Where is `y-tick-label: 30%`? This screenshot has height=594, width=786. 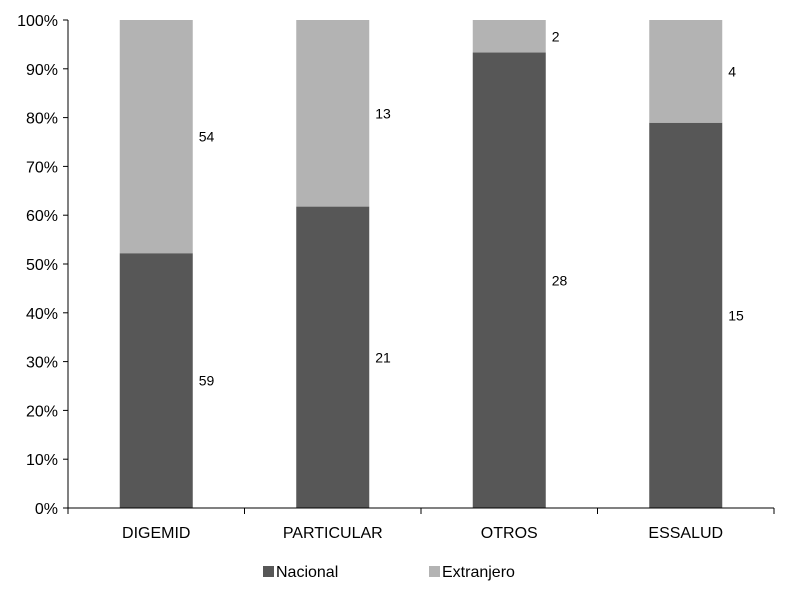 y-tick-label: 30% is located at coordinates (42, 363).